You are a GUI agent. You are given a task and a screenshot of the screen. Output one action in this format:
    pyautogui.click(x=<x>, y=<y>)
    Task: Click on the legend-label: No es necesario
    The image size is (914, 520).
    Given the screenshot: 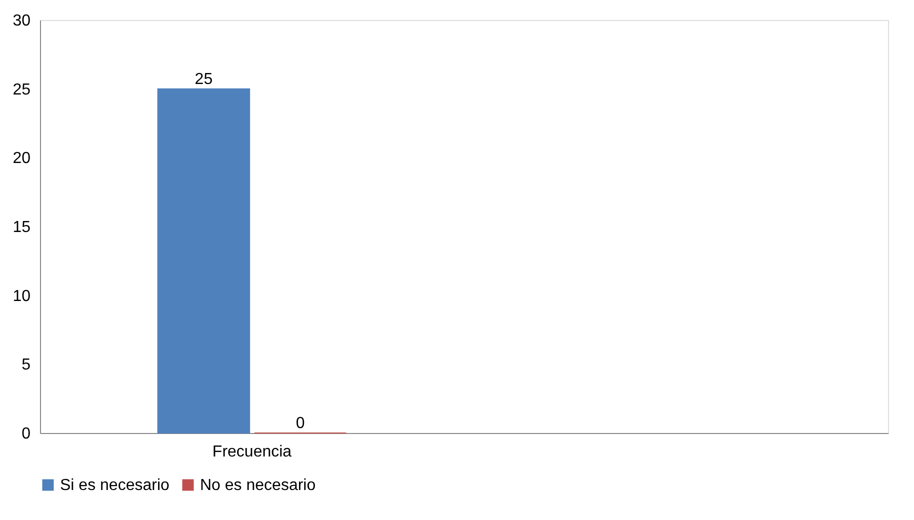 What is the action you would take?
    pyautogui.click(x=258, y=485)
    